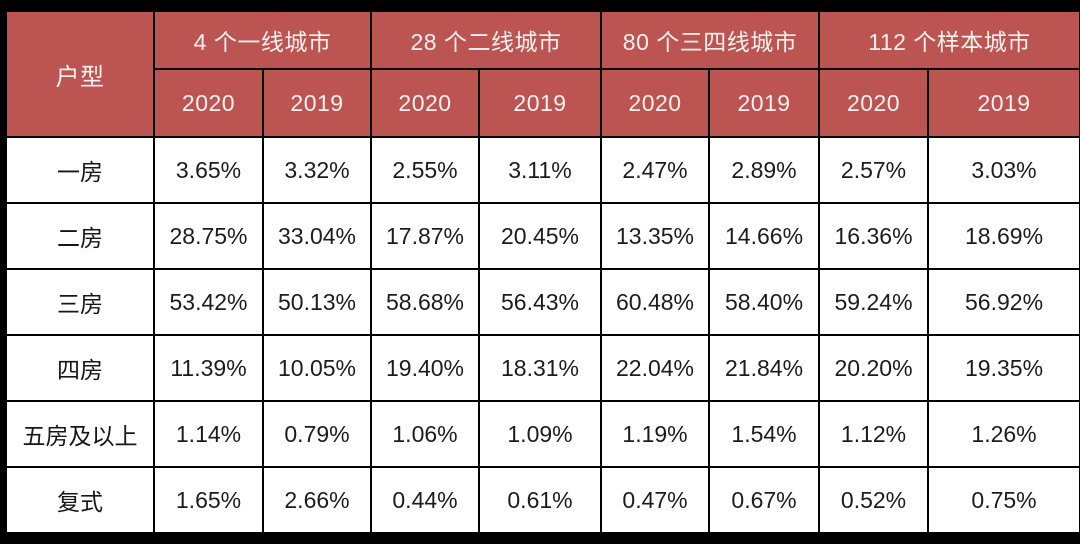 This screenshot has width=1080, height=544. What do you see at coordinates (317, 500) in the screenshot?
I see `data-cell: 2.66%` at bounding box center [317, 500].